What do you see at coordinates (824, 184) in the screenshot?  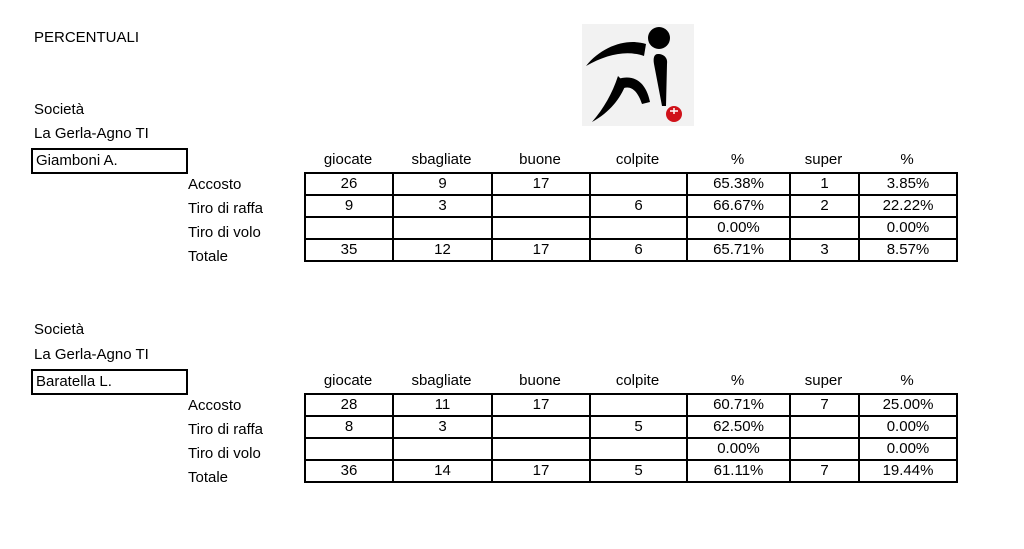 I see `table-cell: 1` at bounding box center [824, 184].